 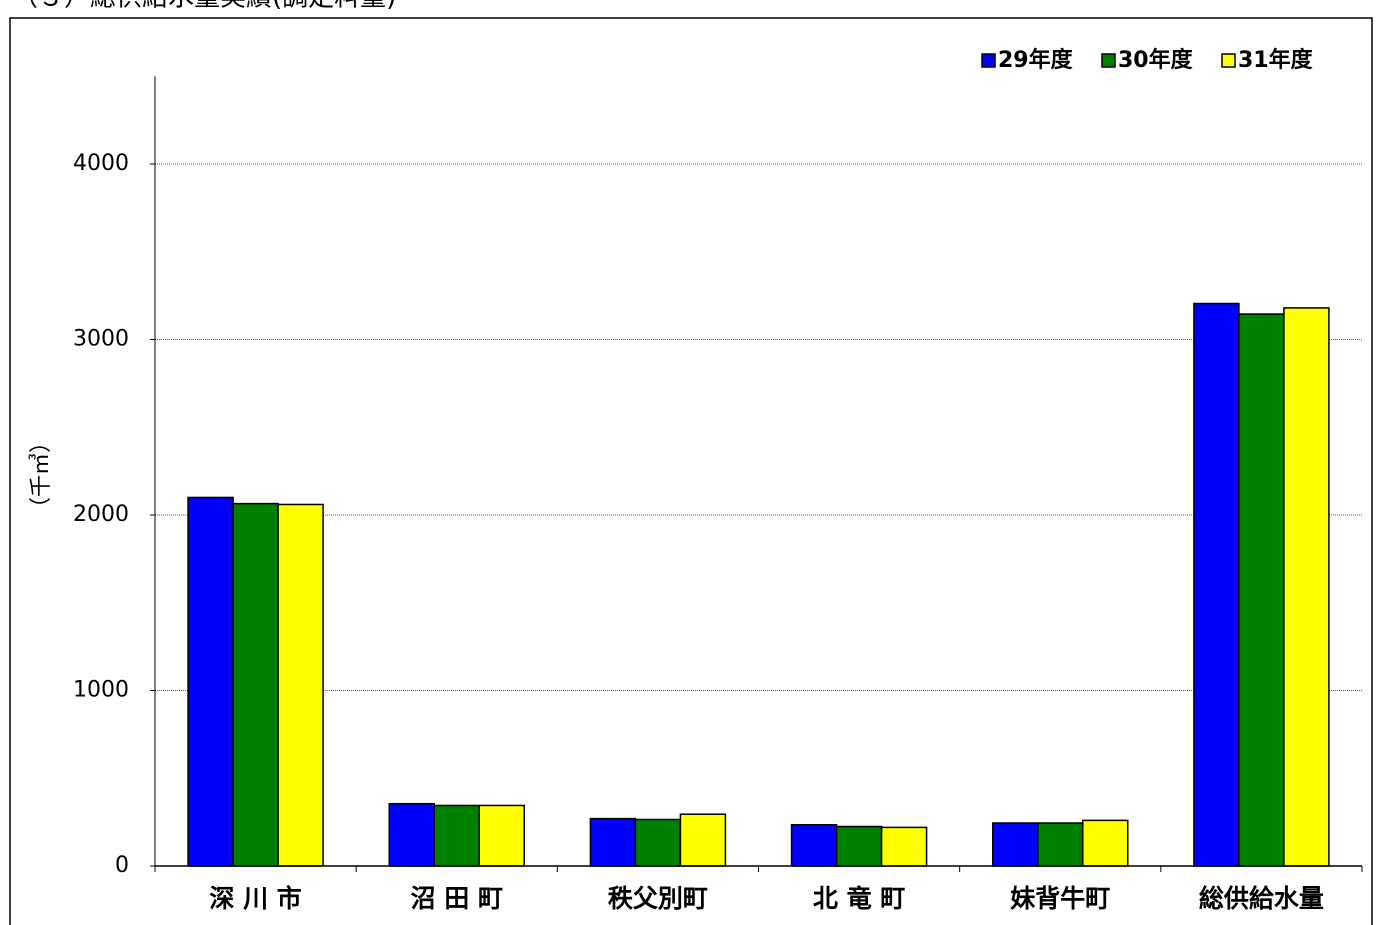 What do you see at coordinates (658, 898) in the screenshot?
I see `x-tick-label: 秩父別町` at bounding box center [658, 898].